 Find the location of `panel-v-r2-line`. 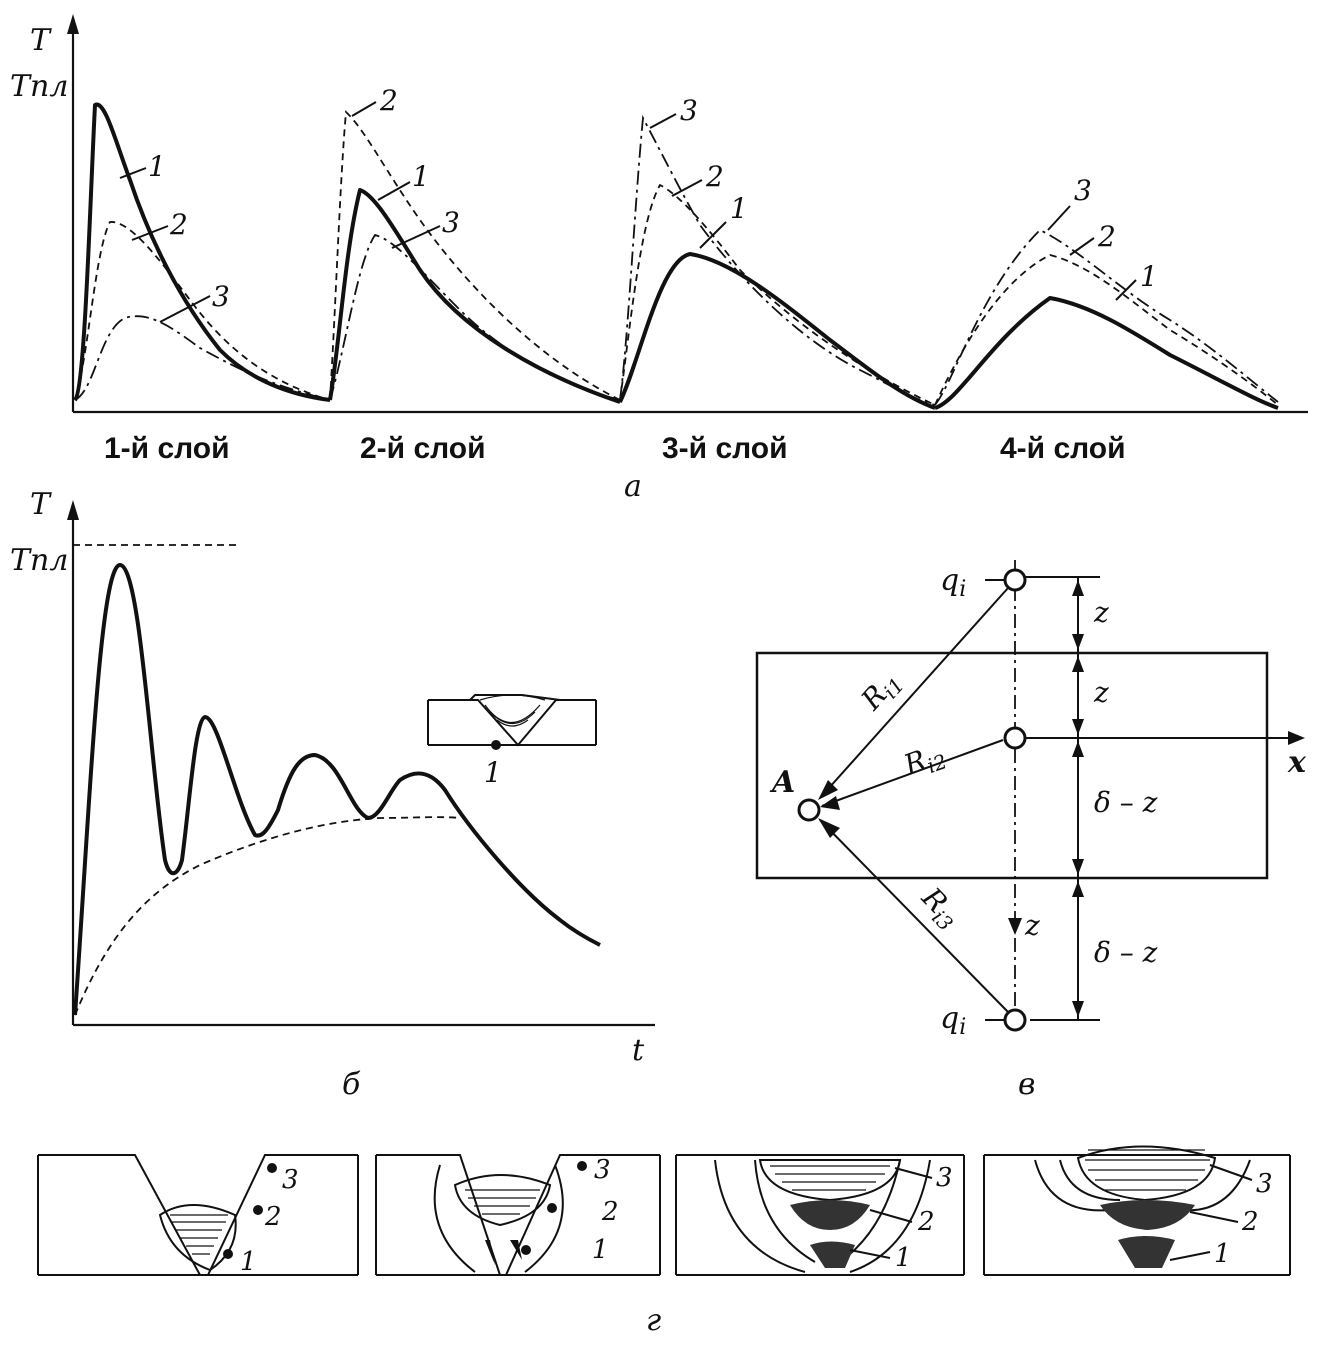

panel-v-r2-line is located at coordinates (912, 773).